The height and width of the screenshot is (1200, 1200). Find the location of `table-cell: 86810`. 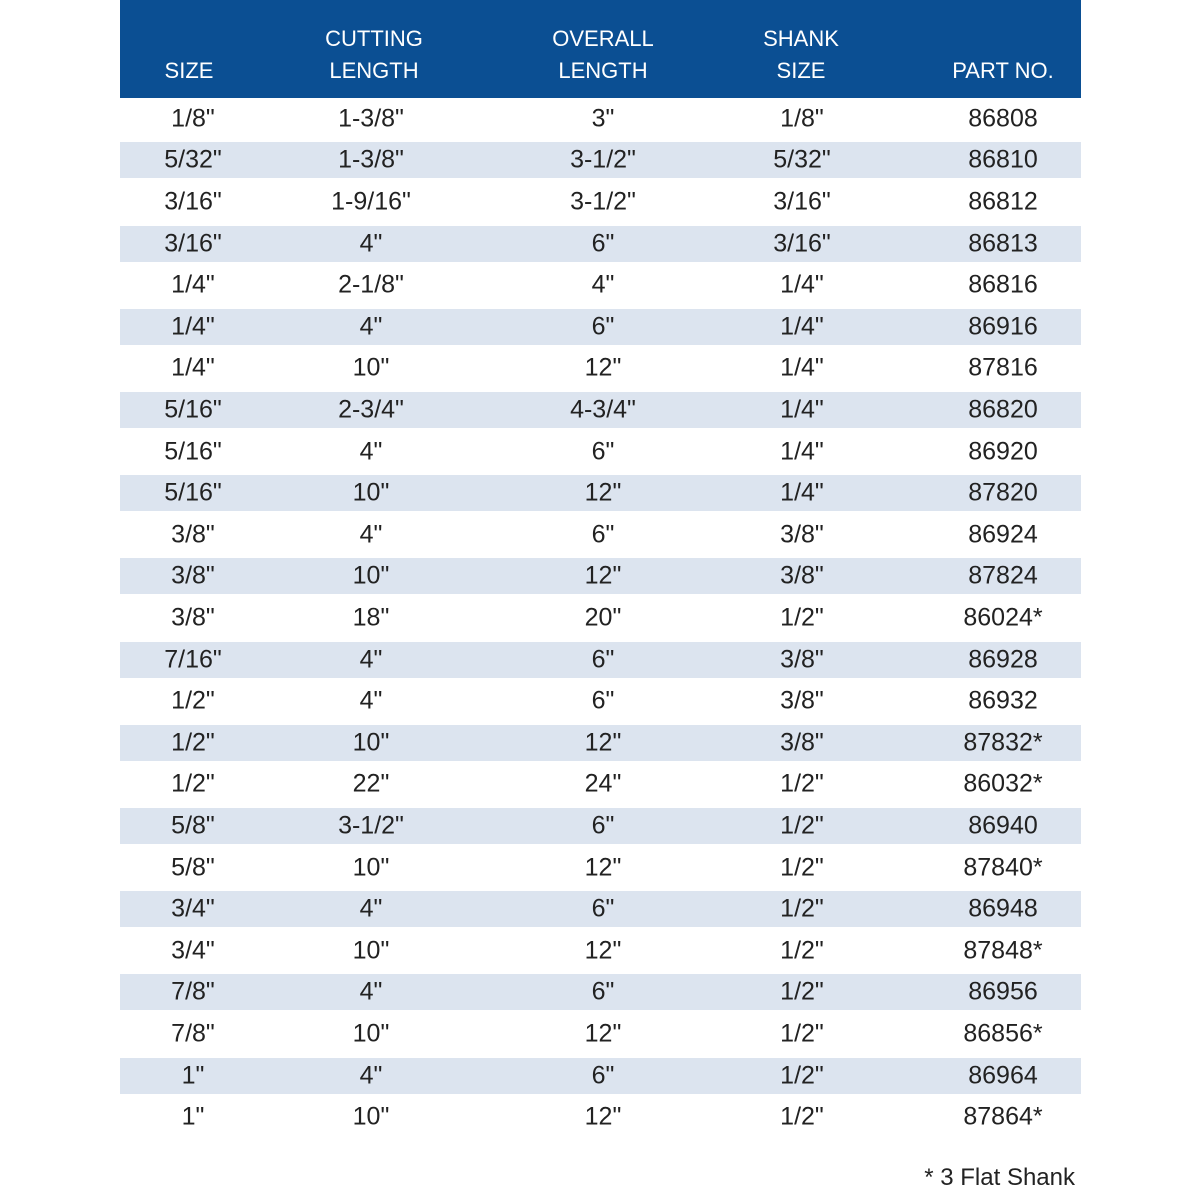

table-cell: 86810 is located at coordinates (1003, 159).